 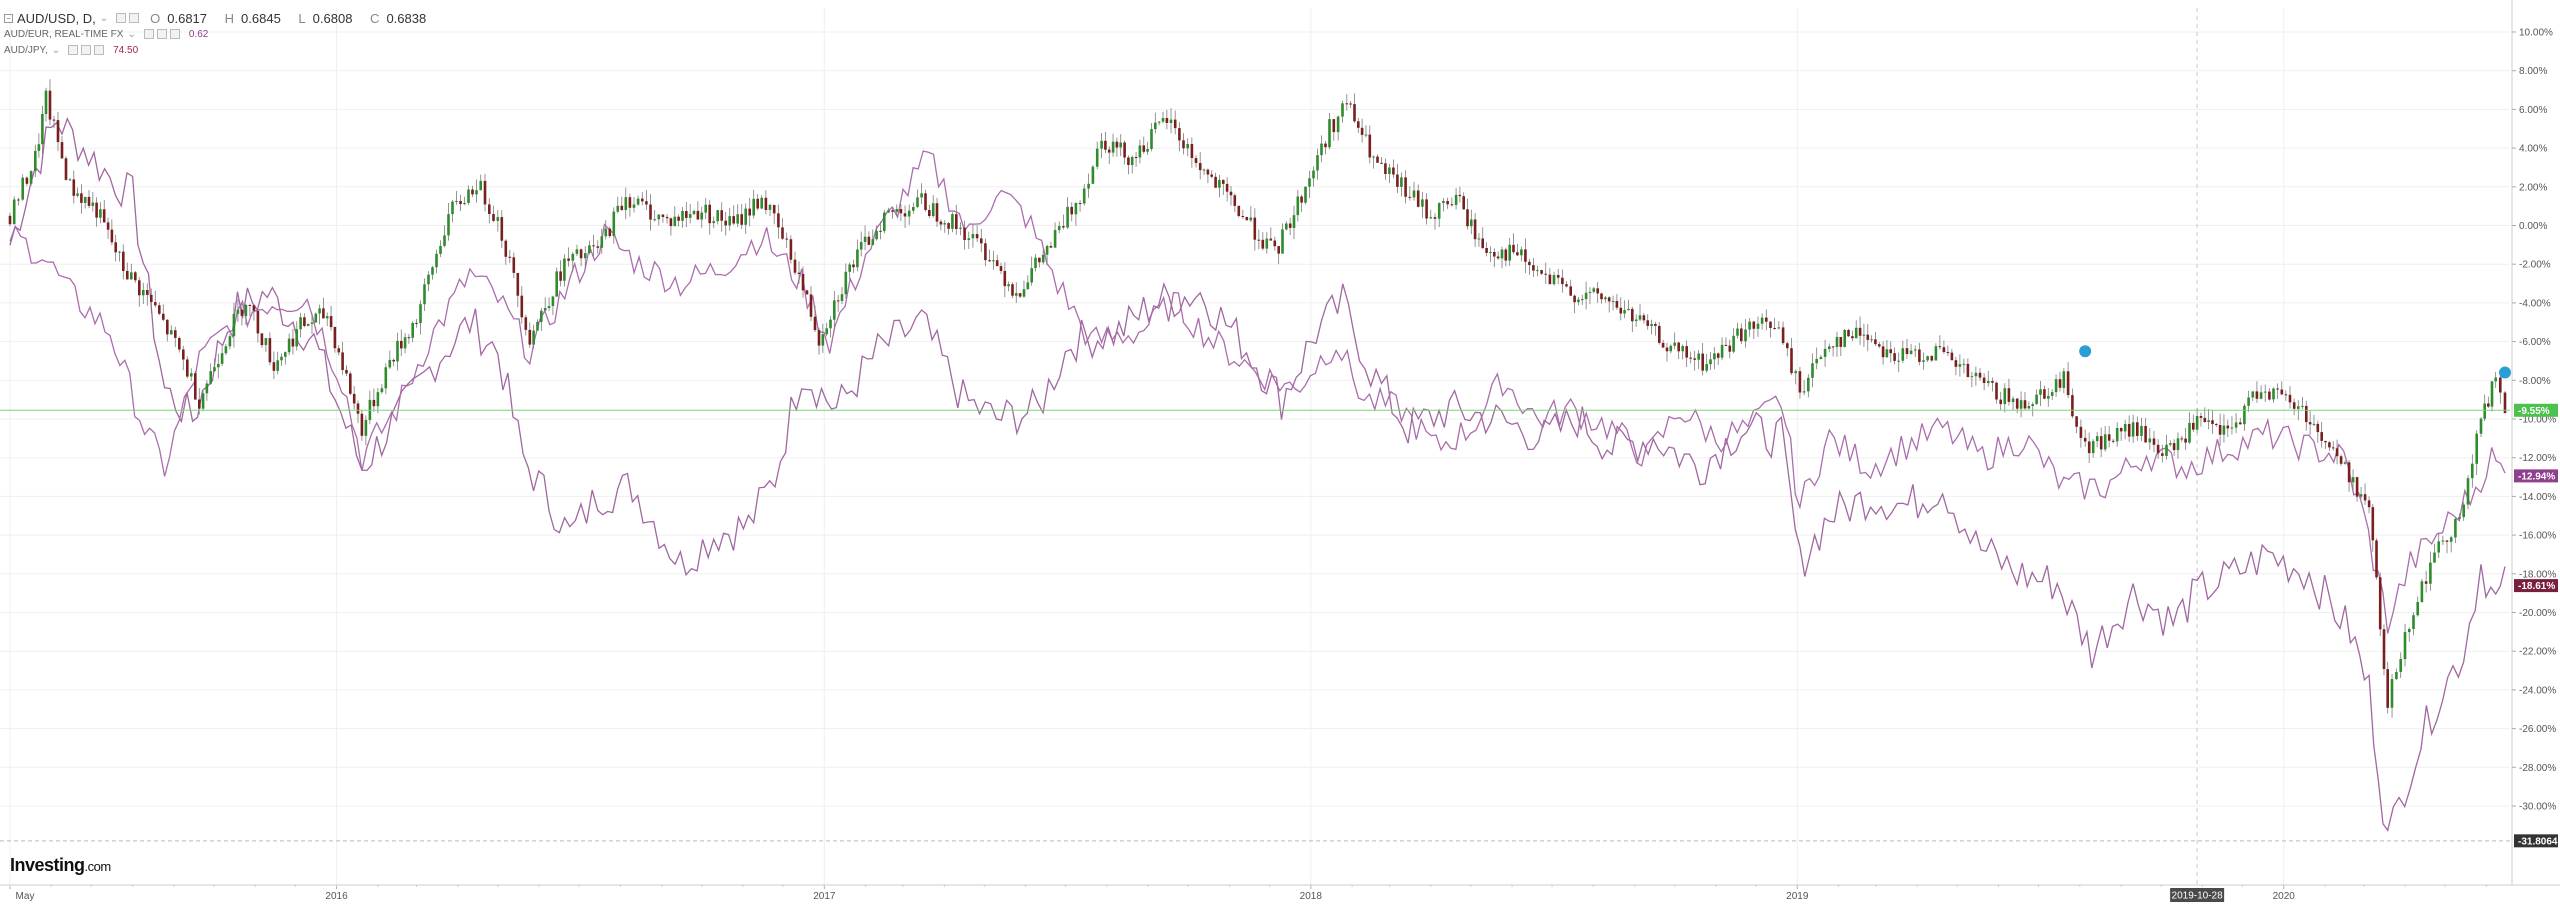 I want to click on settings-icon, so click(x=86, y=50).